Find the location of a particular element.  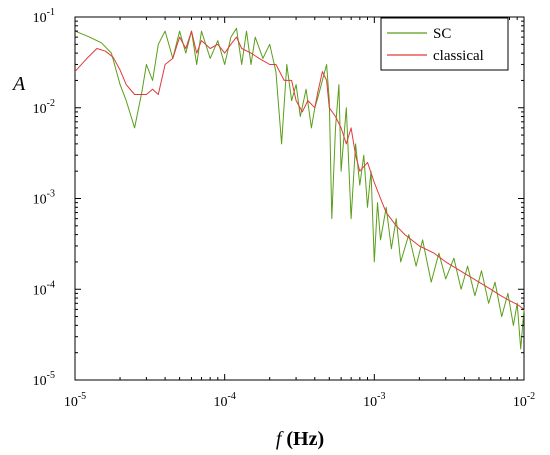

x-axis-variable: f is located at coordinates (280, 439).